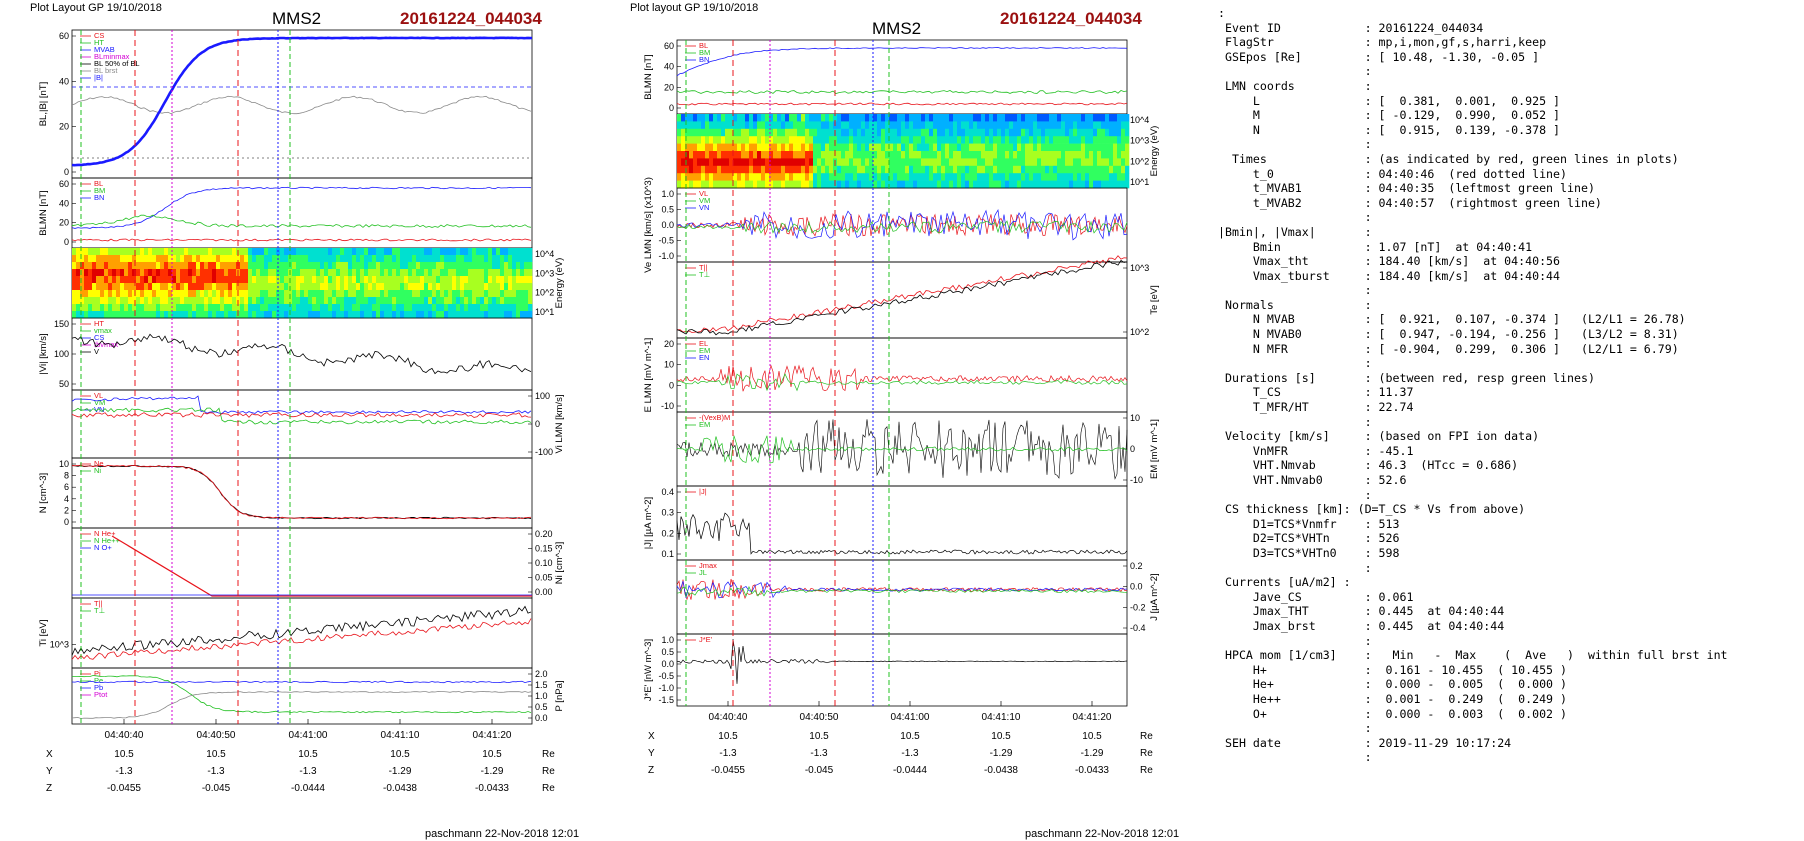 The width and height of the screenshot is (1804, 841). Describe the element at coordinates (1382, 42) in the screenshot. I see `info-line: FlagStr : mp,i,mon,gf,s,harri,keep` at that location.